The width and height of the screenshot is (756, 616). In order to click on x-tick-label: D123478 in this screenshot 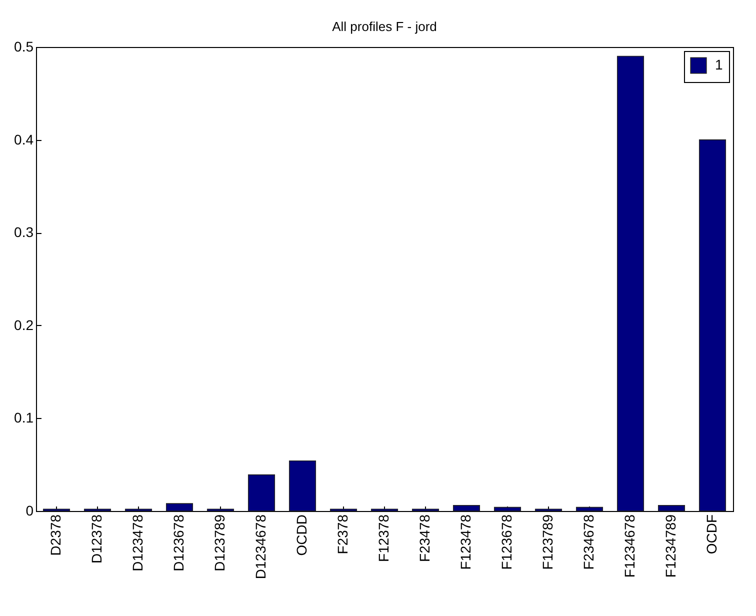, I will do `click(138, 543)`.